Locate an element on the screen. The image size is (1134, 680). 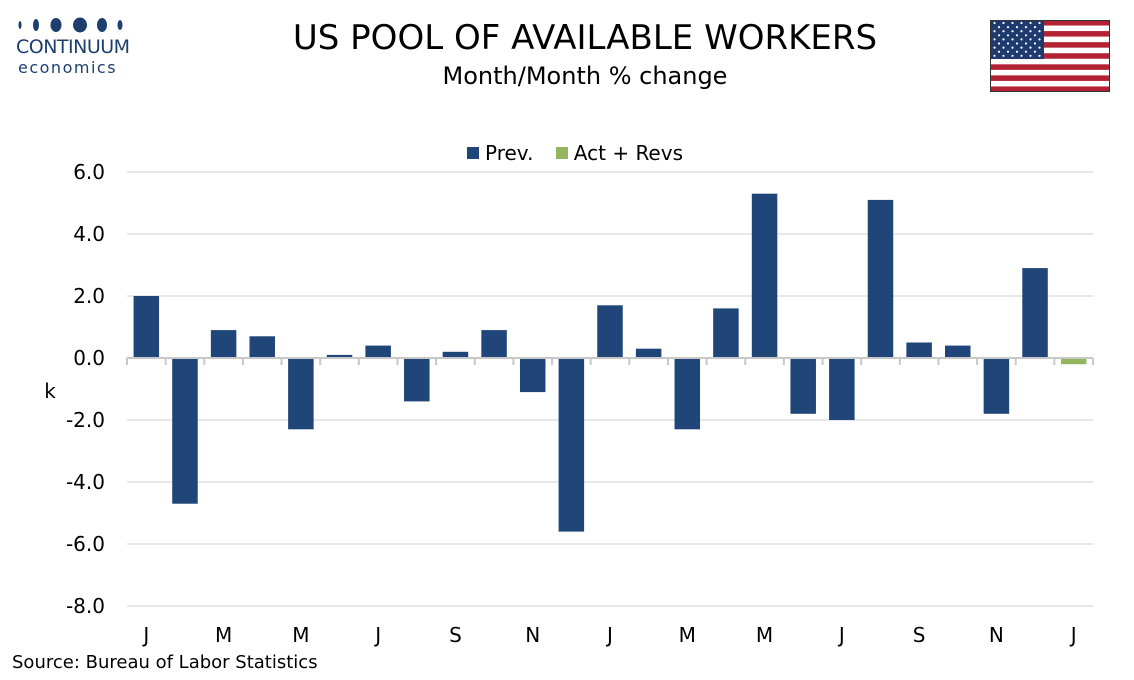
y-tick-label: 6.0 is located at coordinates (89, 172).